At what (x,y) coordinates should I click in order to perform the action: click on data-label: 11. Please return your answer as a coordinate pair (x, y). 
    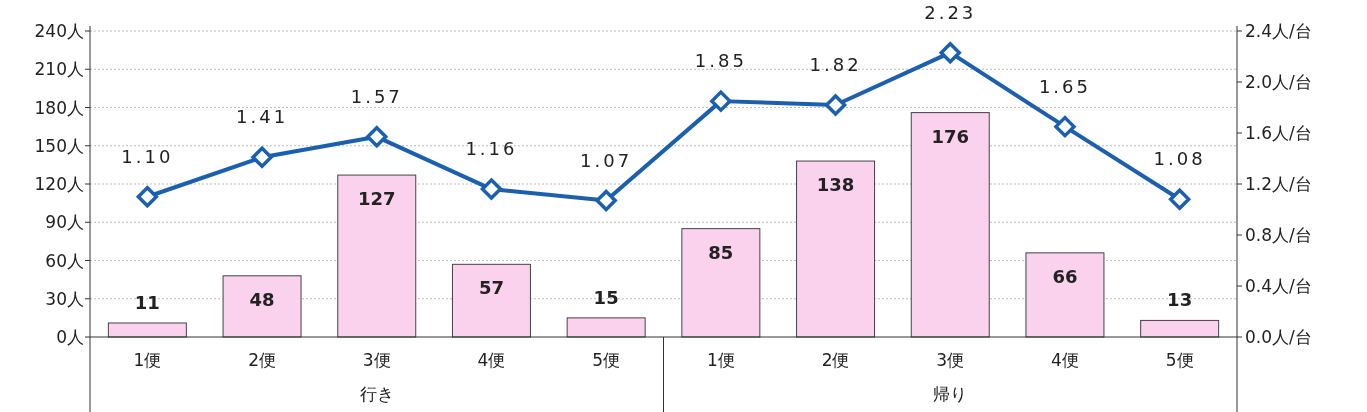
    Looking at the image, I should click on (147, 302).